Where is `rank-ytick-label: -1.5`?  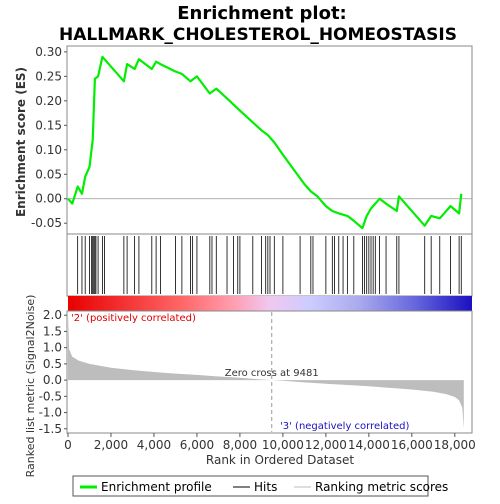 rank-ytick-label: -1.5 is located at coordinates (50, 429).